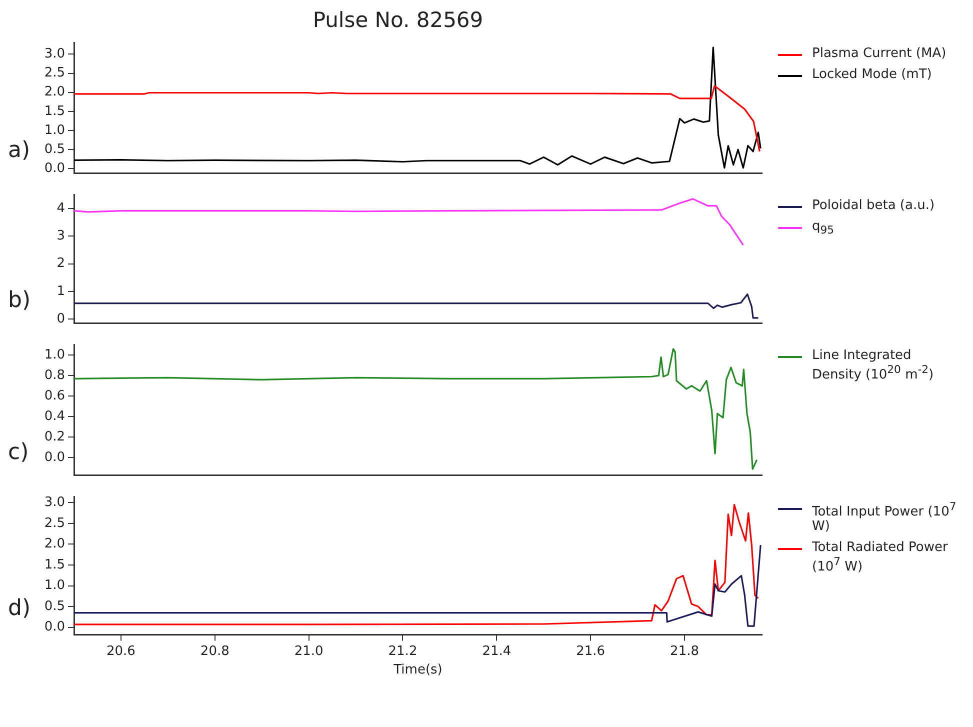  What do you see at coordinates (60, 208) in the screenshot?
I see `y-tick-label: 4` at bounding box center [60, 208].